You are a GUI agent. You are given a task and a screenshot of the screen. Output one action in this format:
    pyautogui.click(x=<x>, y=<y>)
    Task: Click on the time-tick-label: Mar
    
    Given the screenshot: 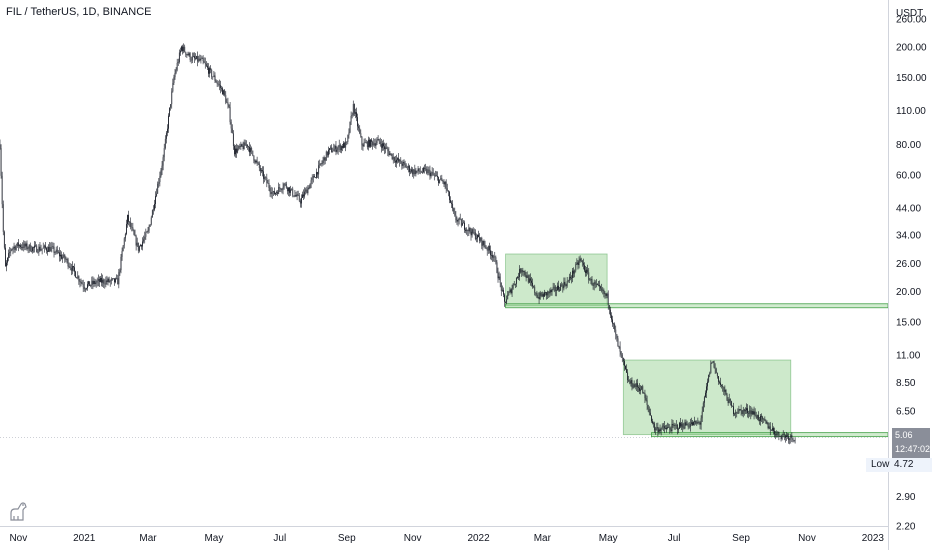 What is the action you would take?
    pyautogui.click(x=543, y=538)
    